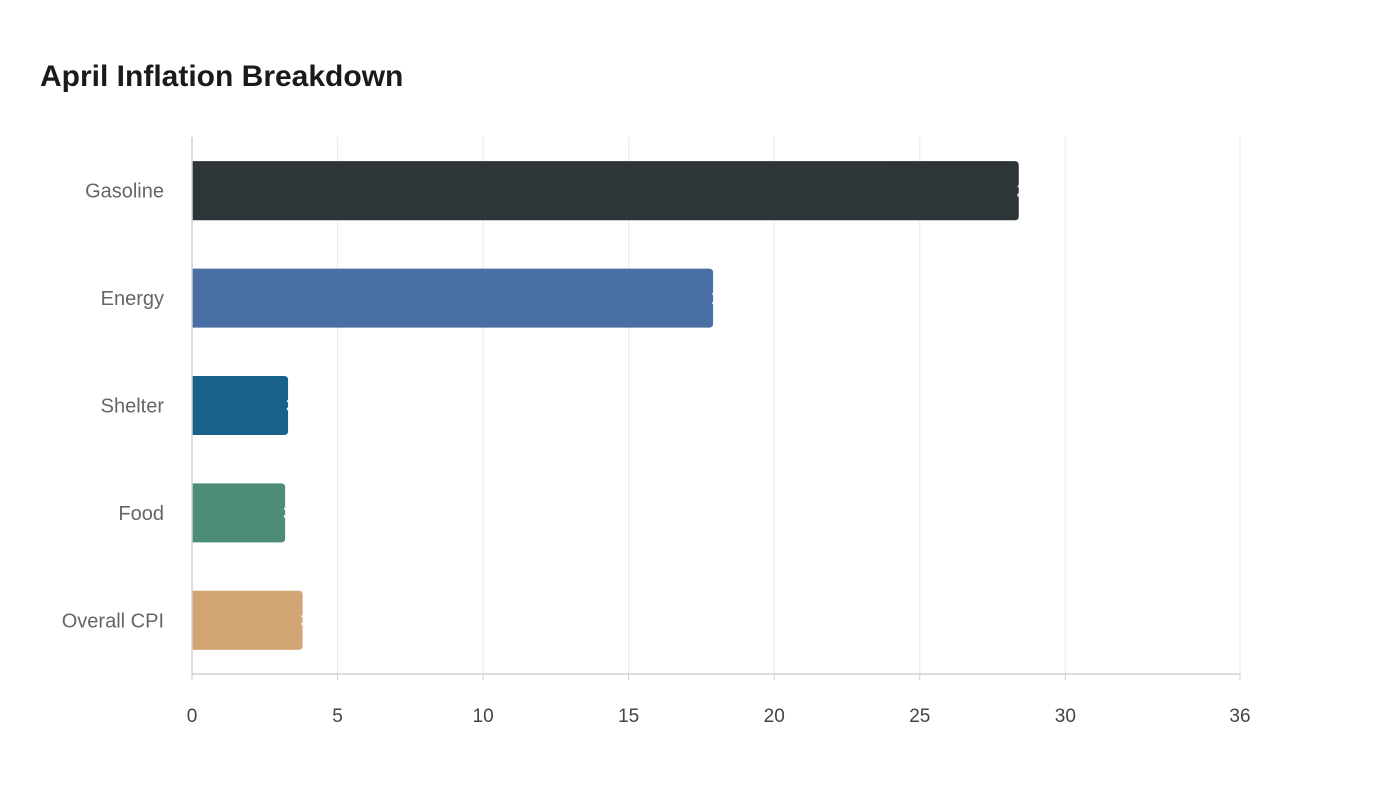 Image resolution: width=1400 pixels, height=800 pixels. I want to click on data-label: 3.8, so click(313, 620).